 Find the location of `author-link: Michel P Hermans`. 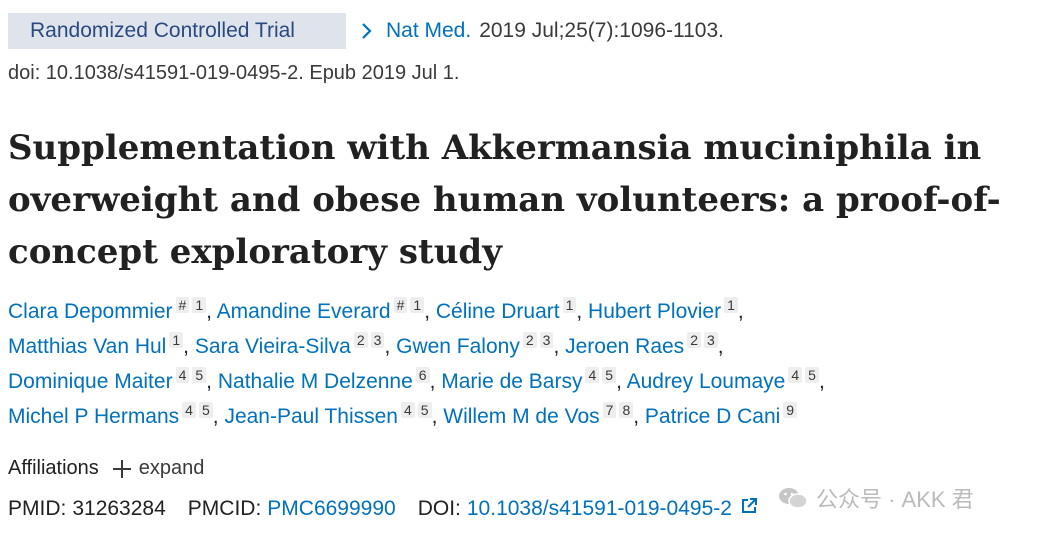

author-link: Michel P Hermans is located at coordinates (94, 416).